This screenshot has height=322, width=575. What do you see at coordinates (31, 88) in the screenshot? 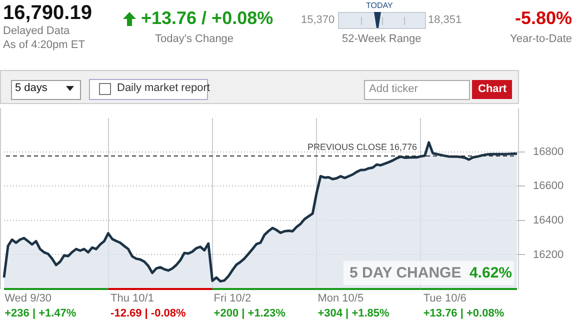
I see `text: 5 days` at bounding box center [31, 88].